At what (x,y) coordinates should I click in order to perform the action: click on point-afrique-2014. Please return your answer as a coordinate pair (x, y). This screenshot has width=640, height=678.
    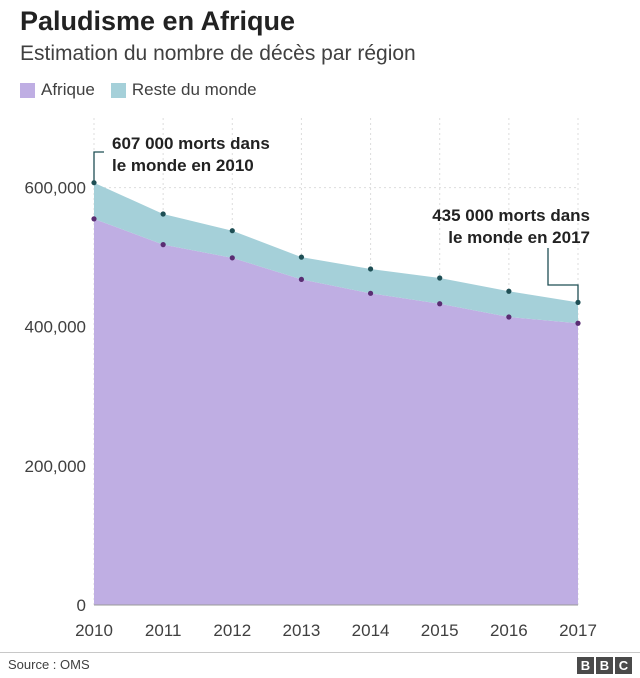
    Looking at the image, I should click on (370, 293).